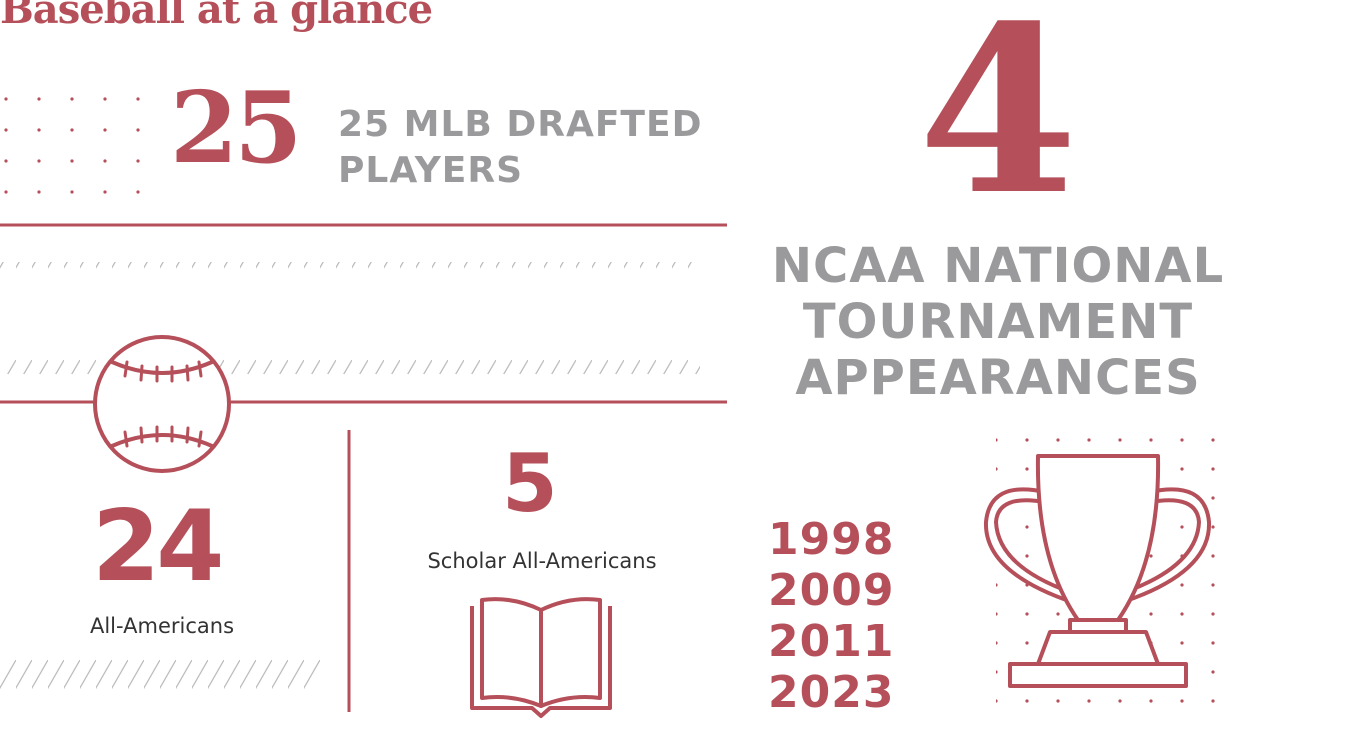  What do you see at coordinates (520, 124) in the screenshot?
I see `stat-drafted-label-line1: 25 MLB DRAFTED` at bounding box center [520, 124].